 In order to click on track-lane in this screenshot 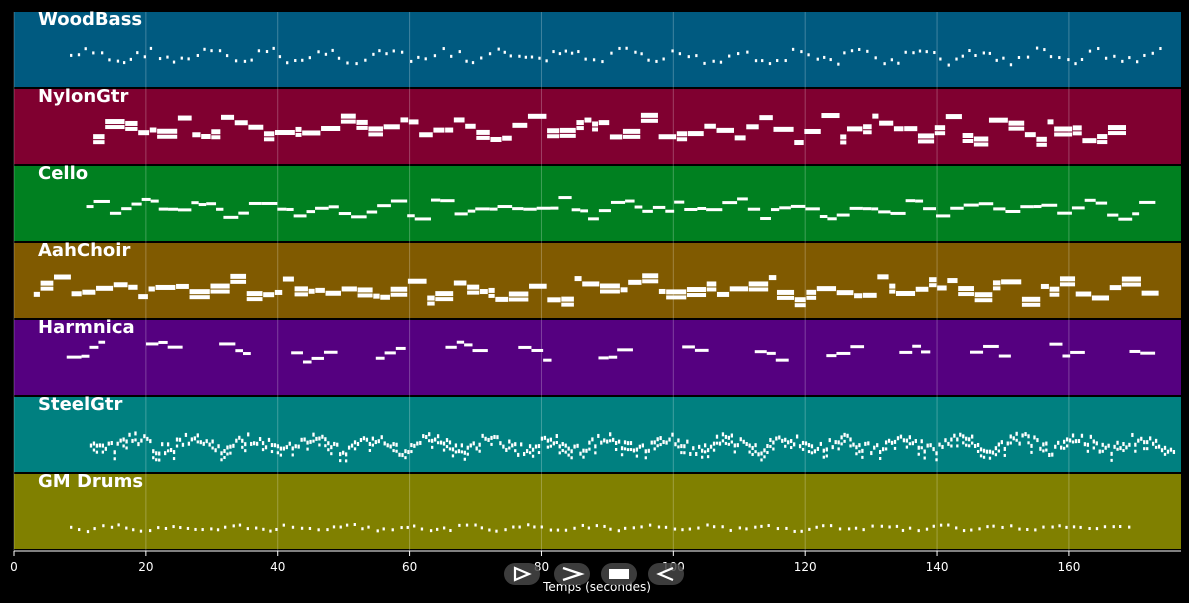, I will do `click(597, 49)`.